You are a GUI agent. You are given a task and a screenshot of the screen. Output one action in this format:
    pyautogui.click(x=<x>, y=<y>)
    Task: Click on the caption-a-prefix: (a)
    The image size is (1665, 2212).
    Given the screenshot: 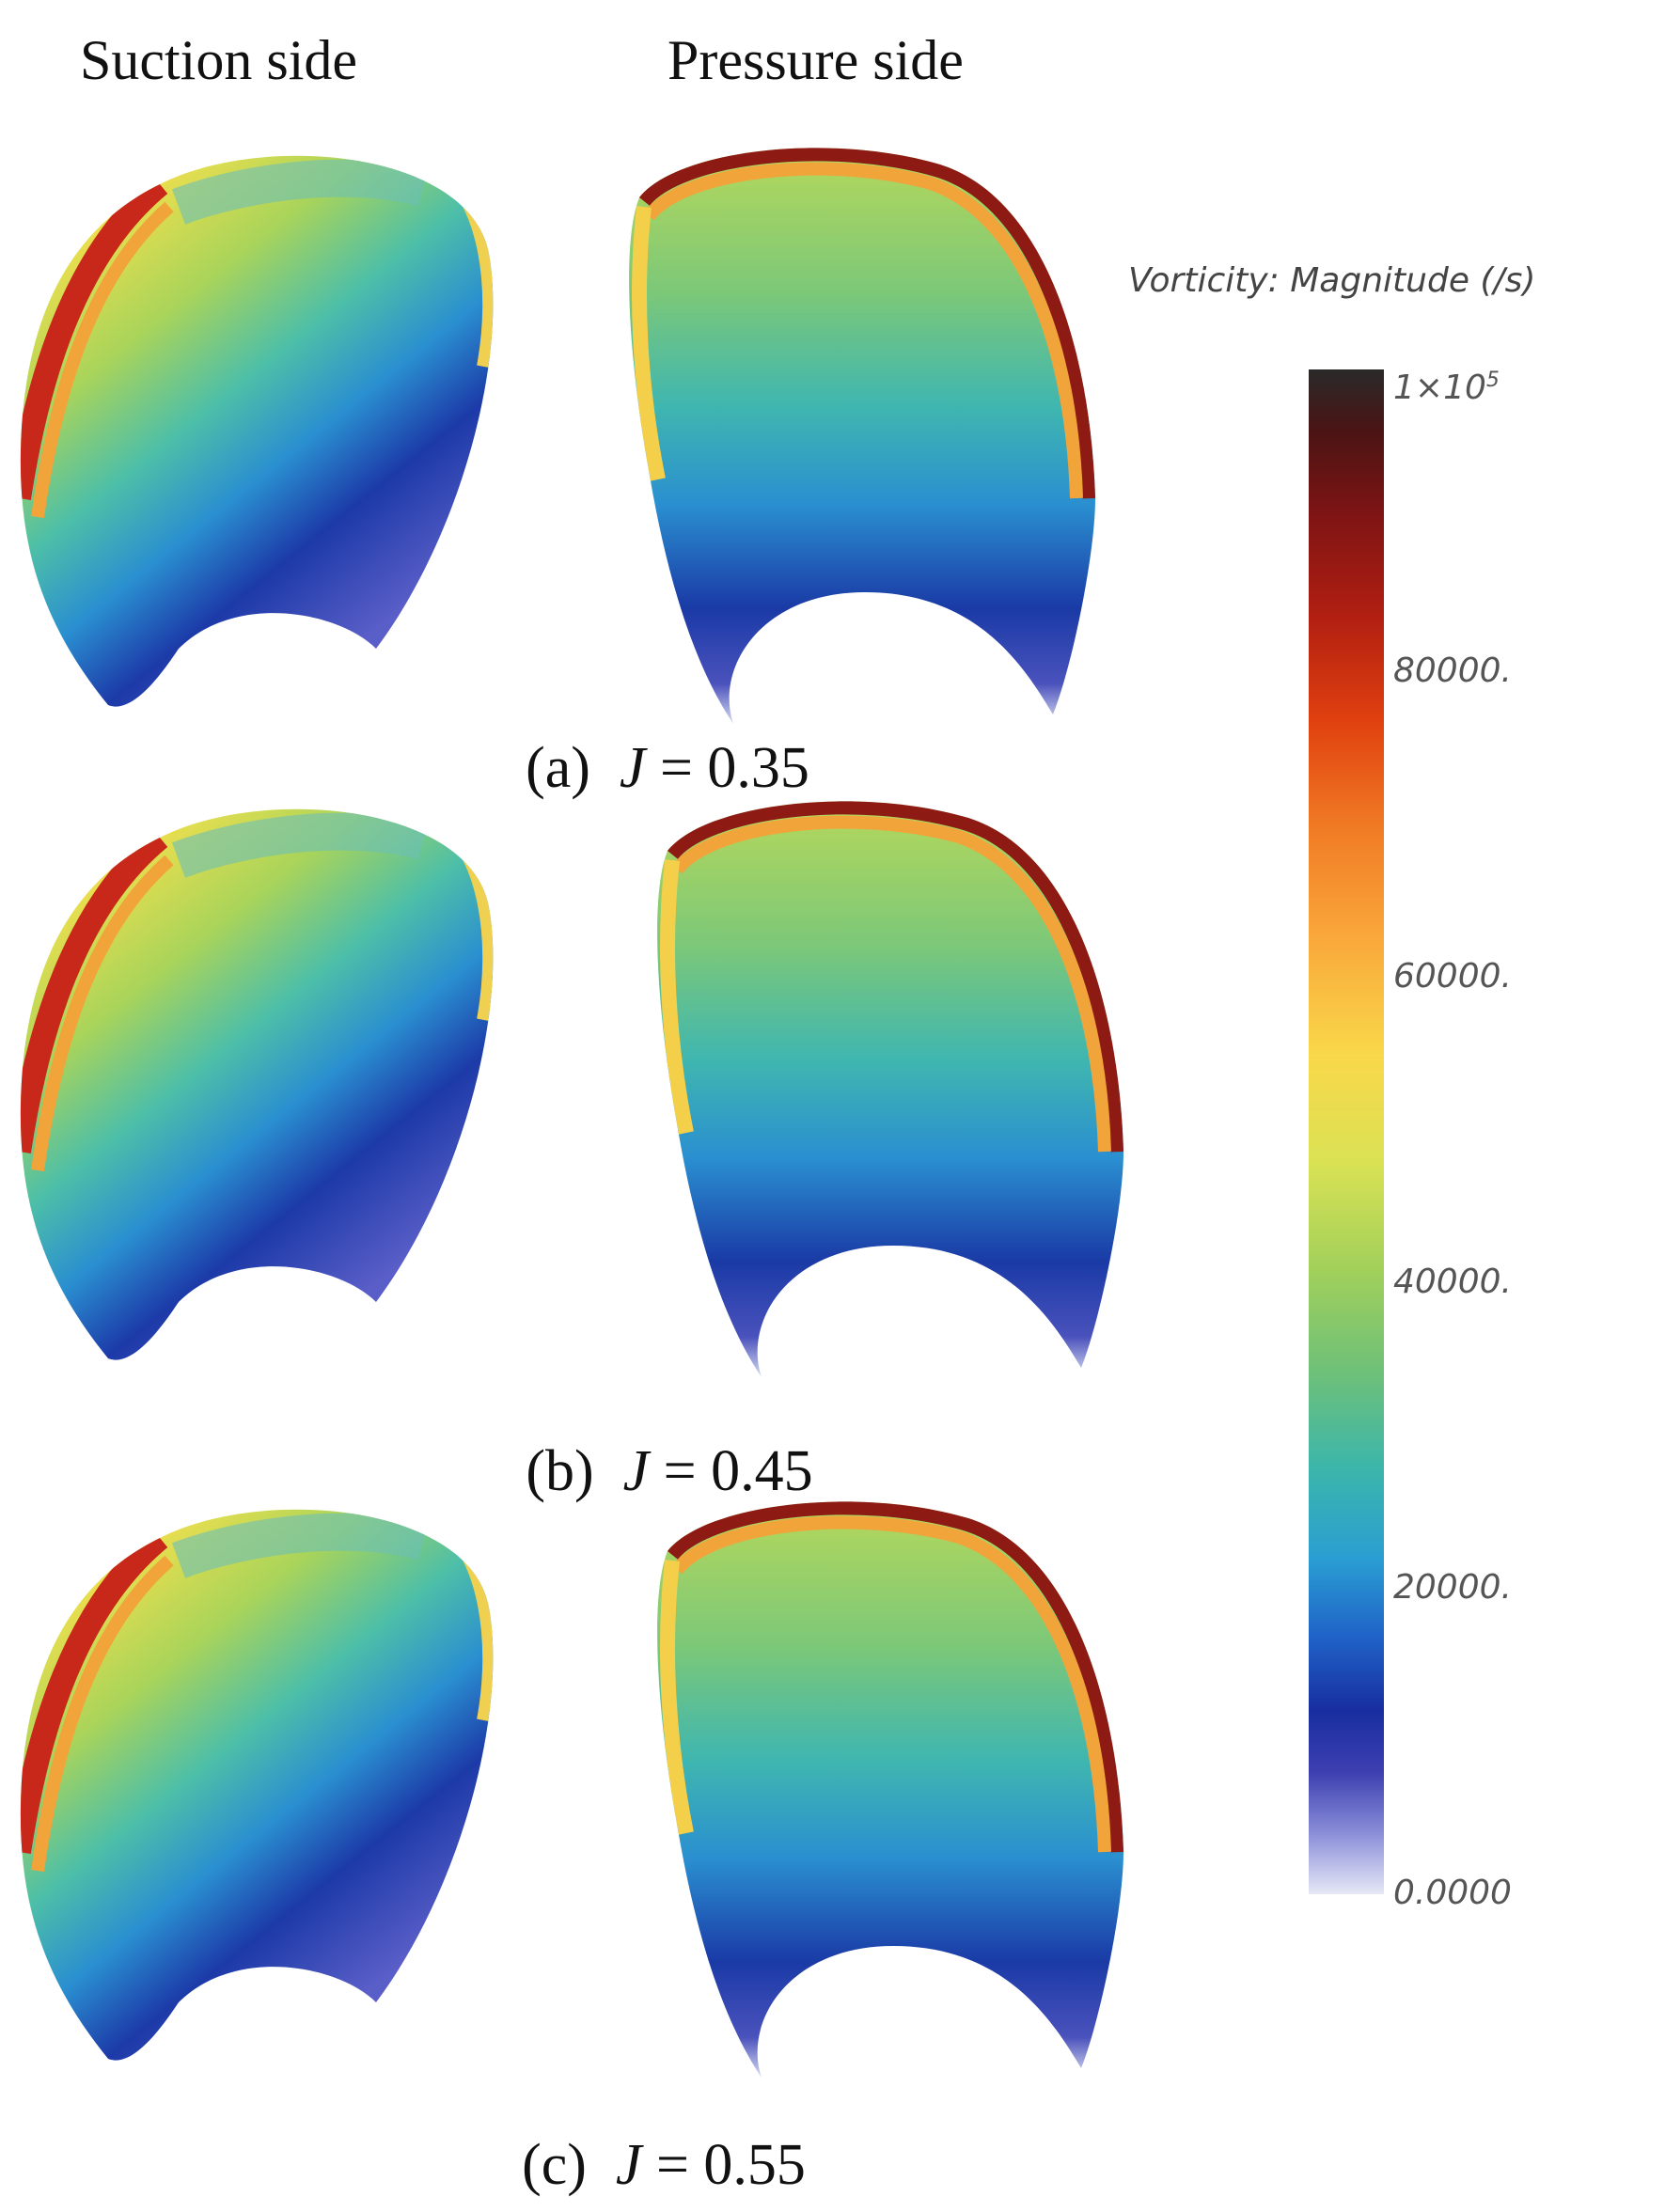 What is the action you would take?
    pyautogui.click(x=558, y=768)
    